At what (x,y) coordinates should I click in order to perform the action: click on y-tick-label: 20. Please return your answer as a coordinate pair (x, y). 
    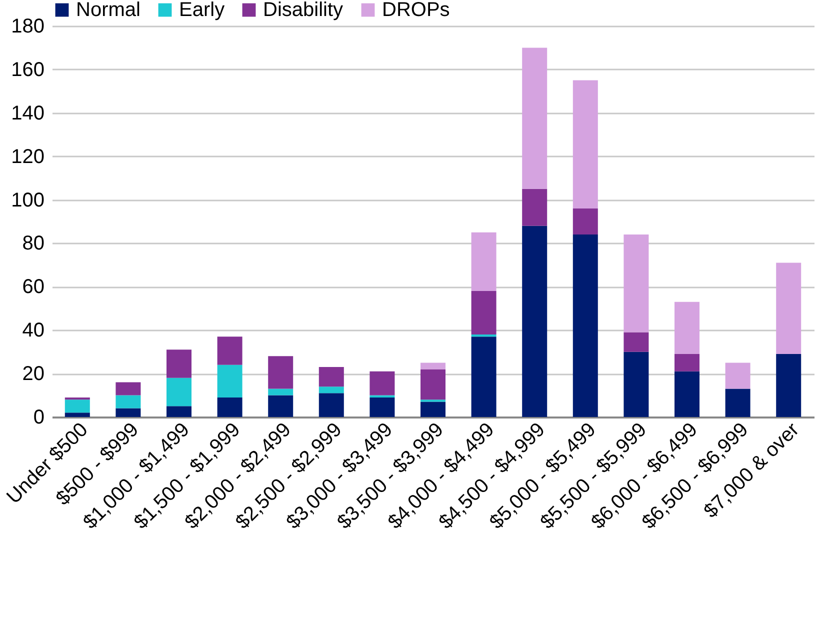
    Looking at the image, I should click on (33, 374).